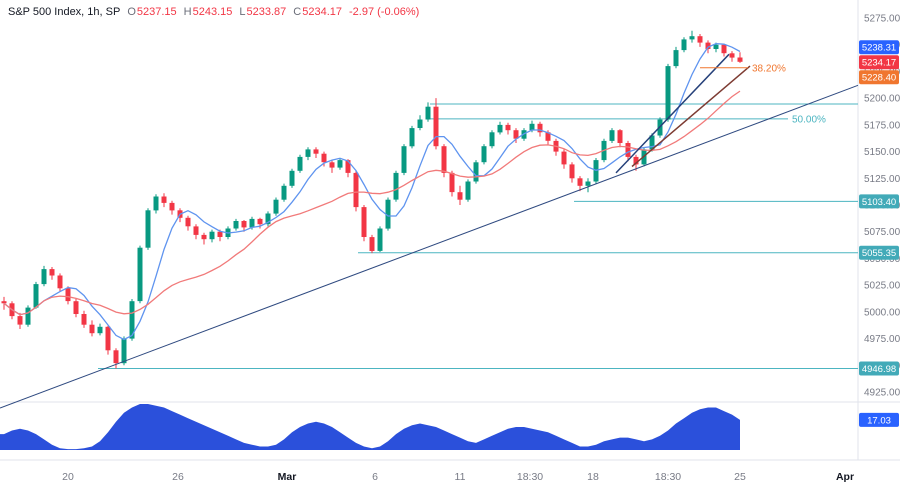  I want to click on indicator-area, so click(370, 427).